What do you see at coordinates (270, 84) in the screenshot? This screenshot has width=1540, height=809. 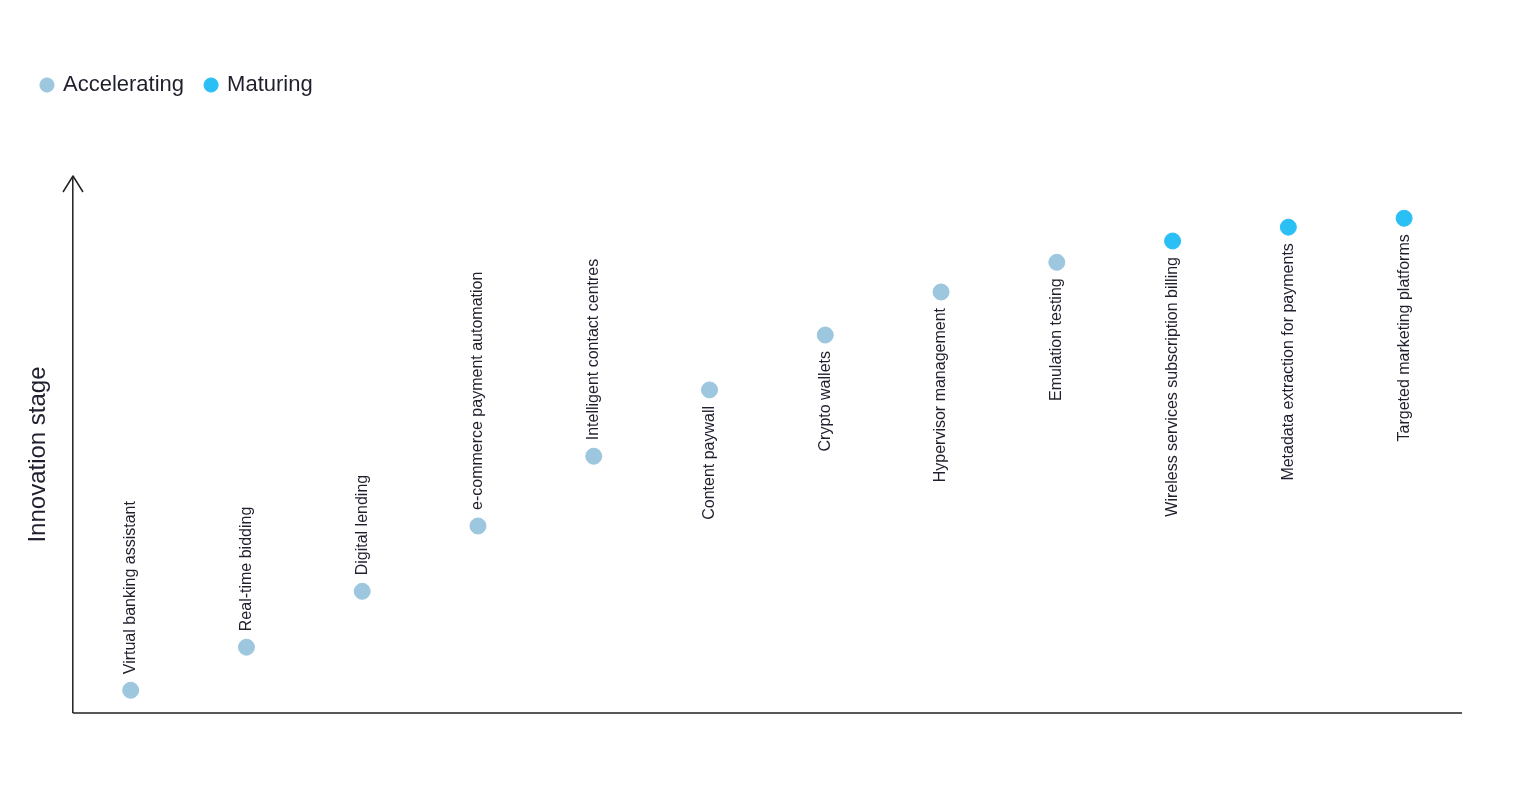 I see `legend-label: Maturing` at bounding box center [270, 84].